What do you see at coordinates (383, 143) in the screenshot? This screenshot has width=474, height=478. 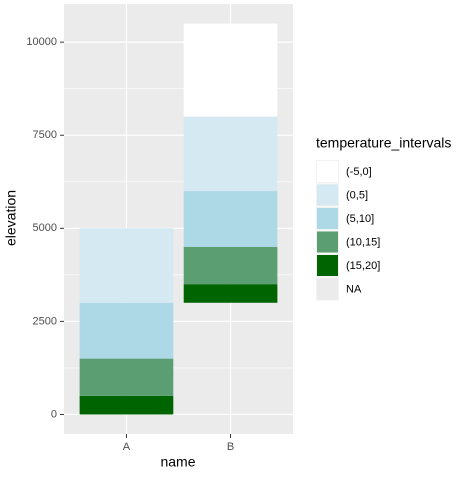 I see `legend-title: temperature_intervals` at bounding box center [383, 143].